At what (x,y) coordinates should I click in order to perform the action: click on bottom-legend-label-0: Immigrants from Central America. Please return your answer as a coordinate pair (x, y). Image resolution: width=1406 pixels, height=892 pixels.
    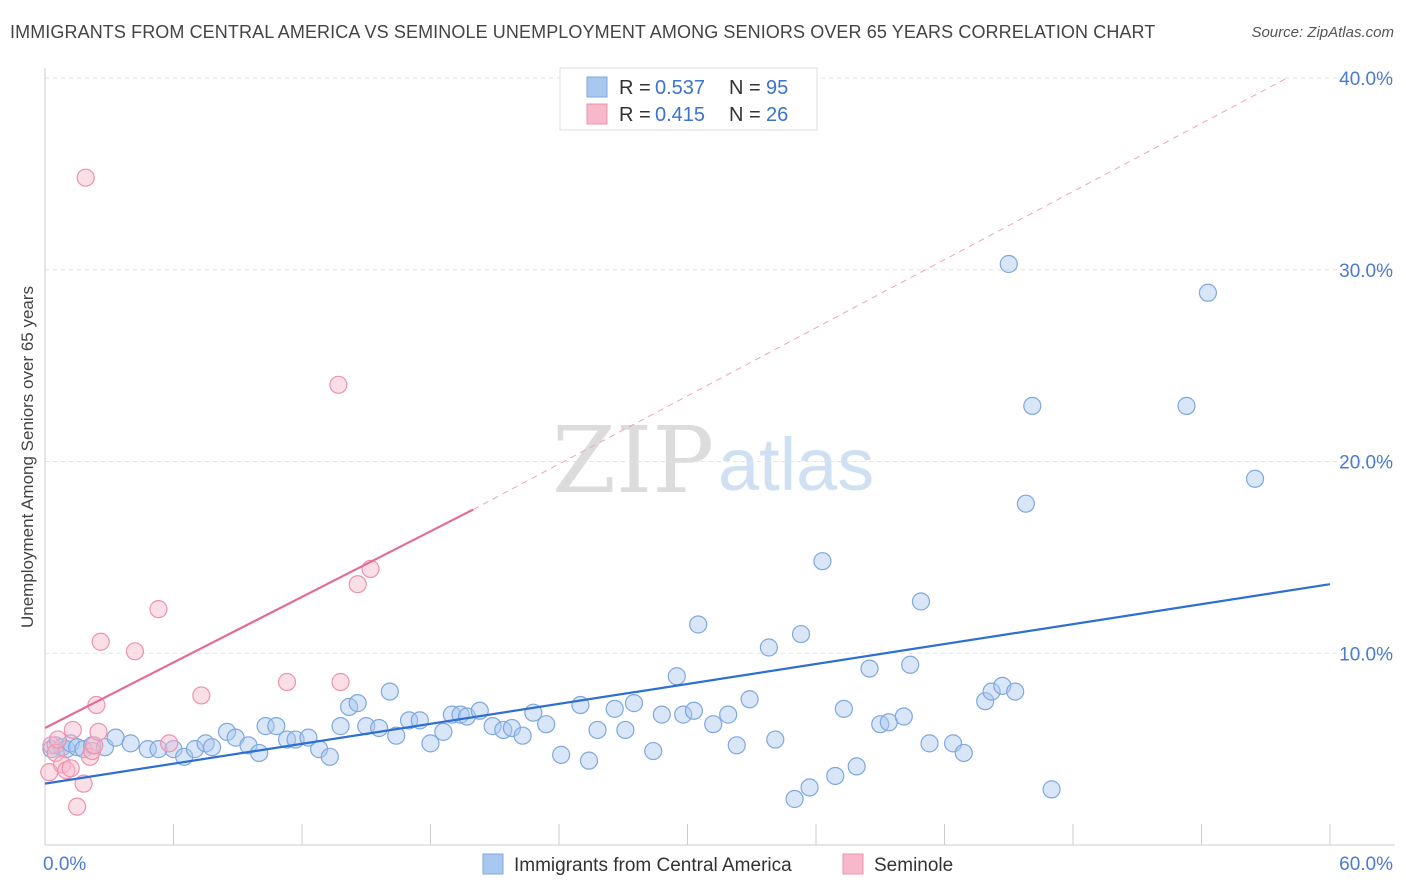
    Looking at the image, I should click on (653, 865).